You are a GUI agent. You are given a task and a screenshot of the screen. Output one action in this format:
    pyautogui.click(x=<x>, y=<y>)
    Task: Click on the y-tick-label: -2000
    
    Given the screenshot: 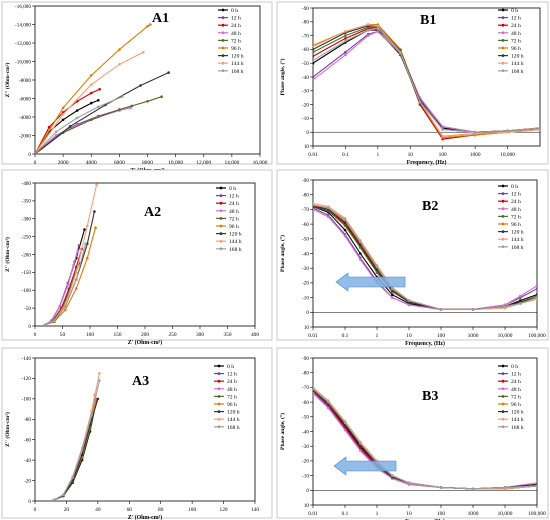 What is the action you would take?
    pyautogui.click(x=25, y=136)
    